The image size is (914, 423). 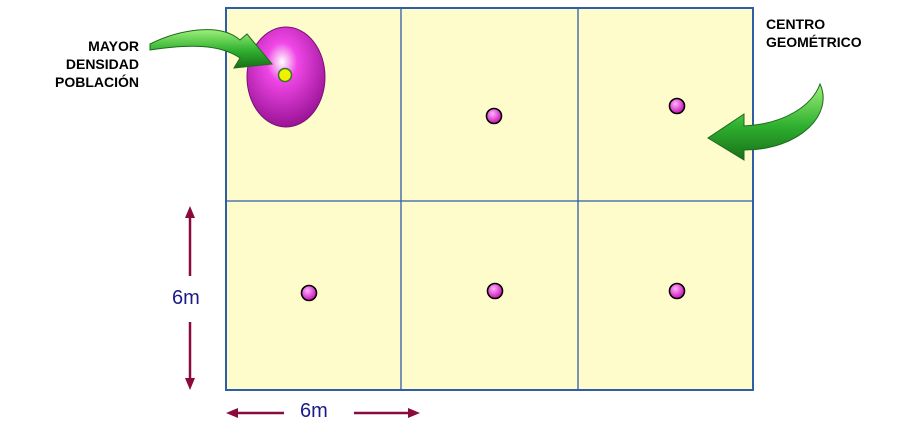 What do you see at coordinates (314, 411) in the screenshot?
I see `horizontal-dimension-label: 6m` at bounding box center [314, 411].